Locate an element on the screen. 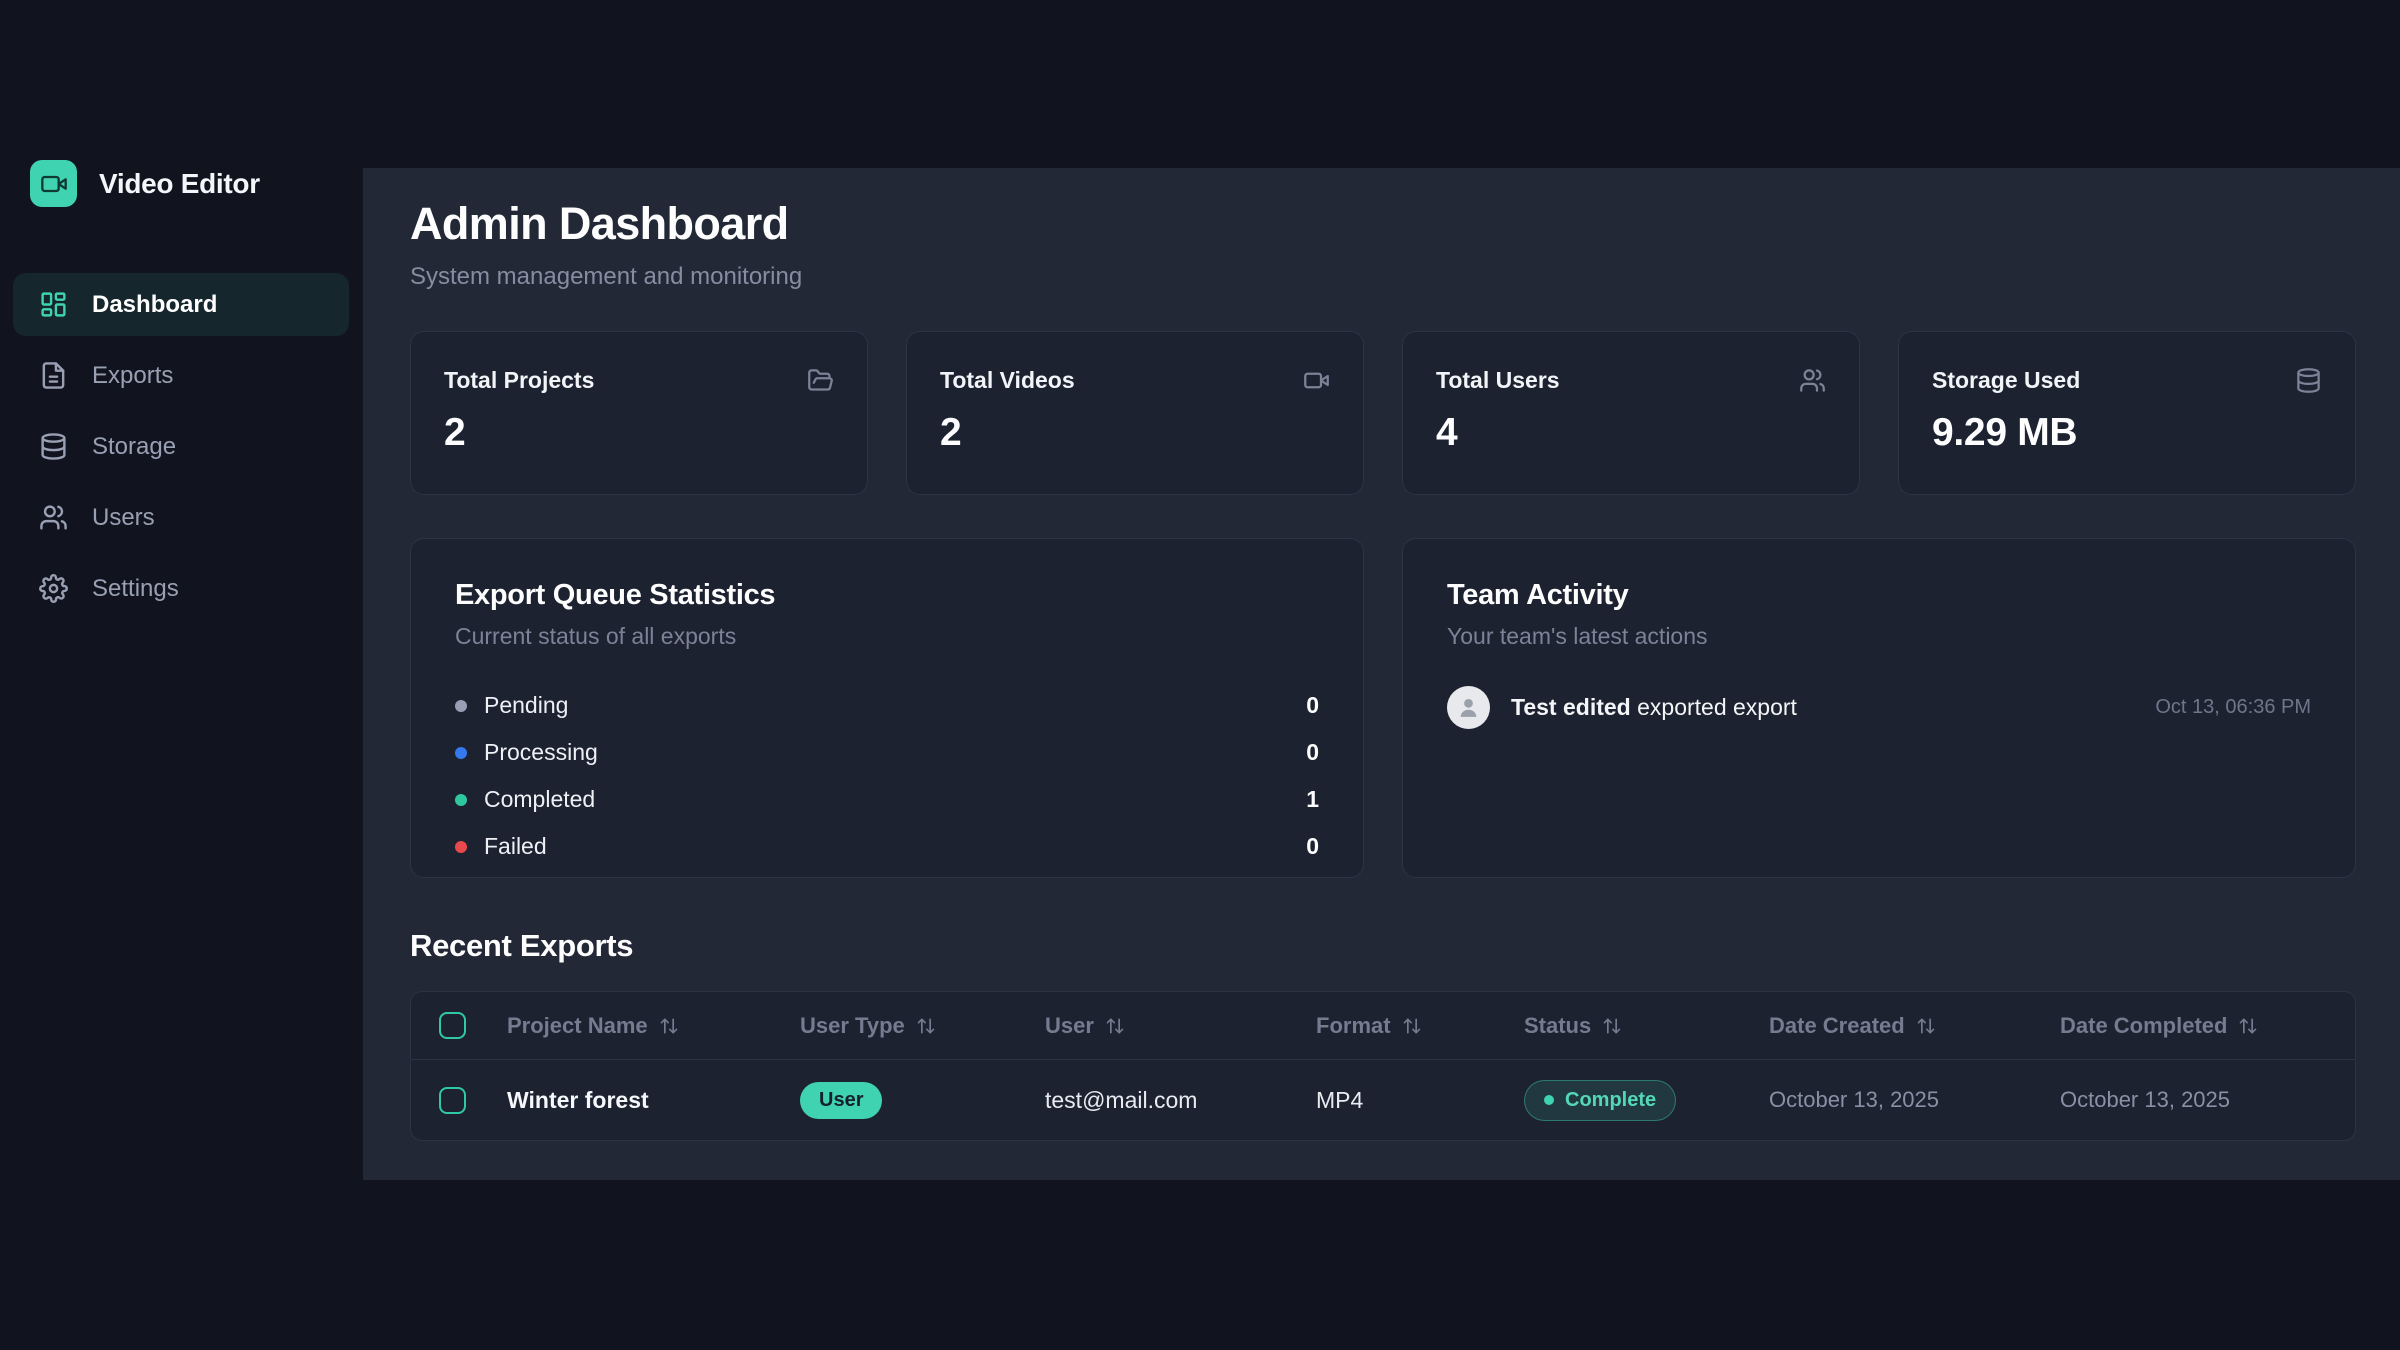 The image size is (2400, 1350). page-subtitle: System management and monitoring is located at coordinates (606, 276).